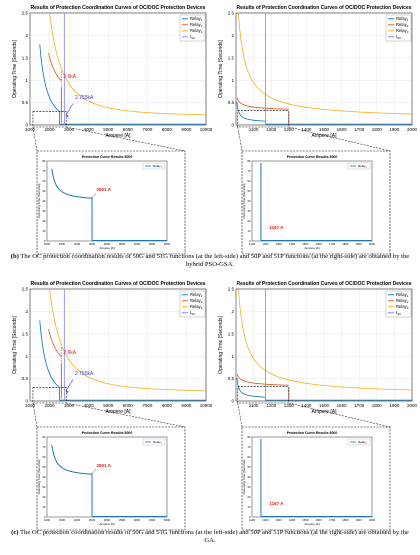 This screenshot has width=420, height=555. Describe the element at coordinates (312, 477) in the screenshot. I see `inset-frame` at that location.